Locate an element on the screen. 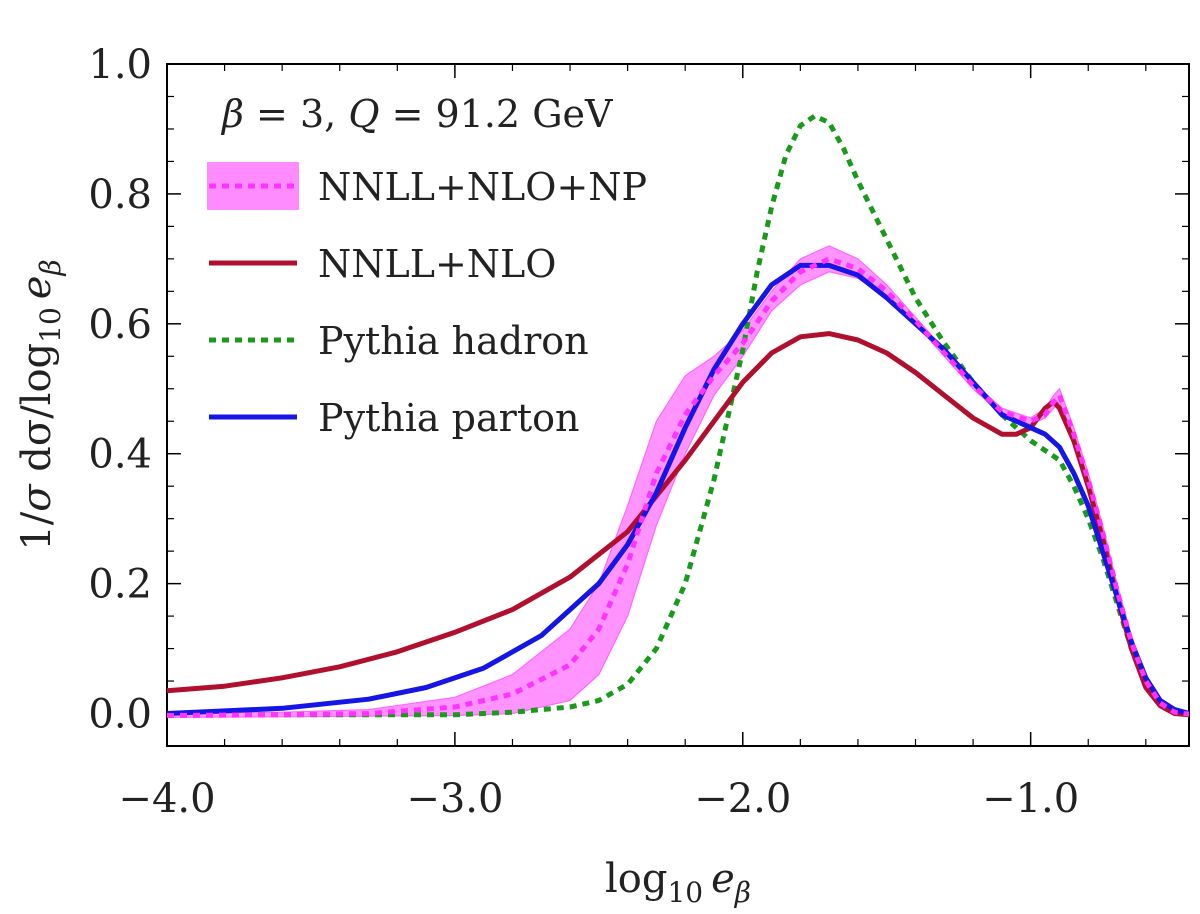 The image size is (1200, 914). legend-label-pythia-hadron: Pythia hadron is located at coordinates (453, 341).